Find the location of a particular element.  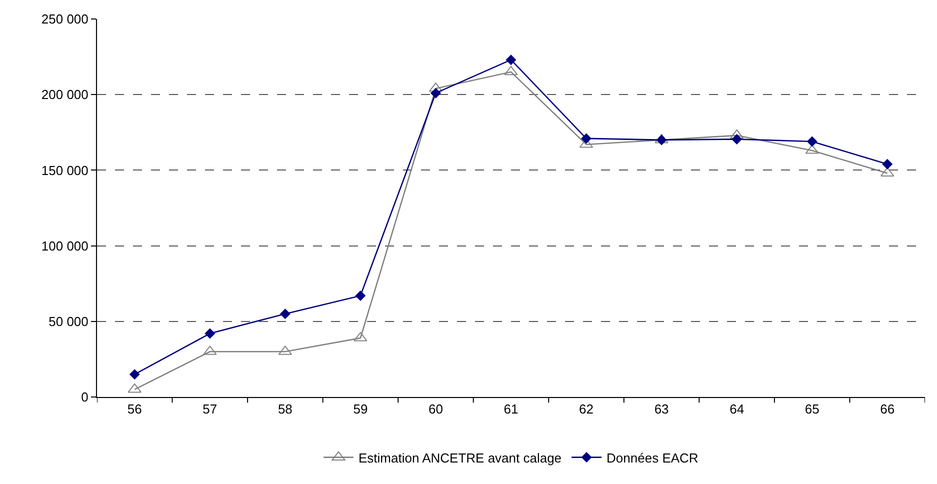

y-tick-label: 50 000 is located at coordinates (68, 321).